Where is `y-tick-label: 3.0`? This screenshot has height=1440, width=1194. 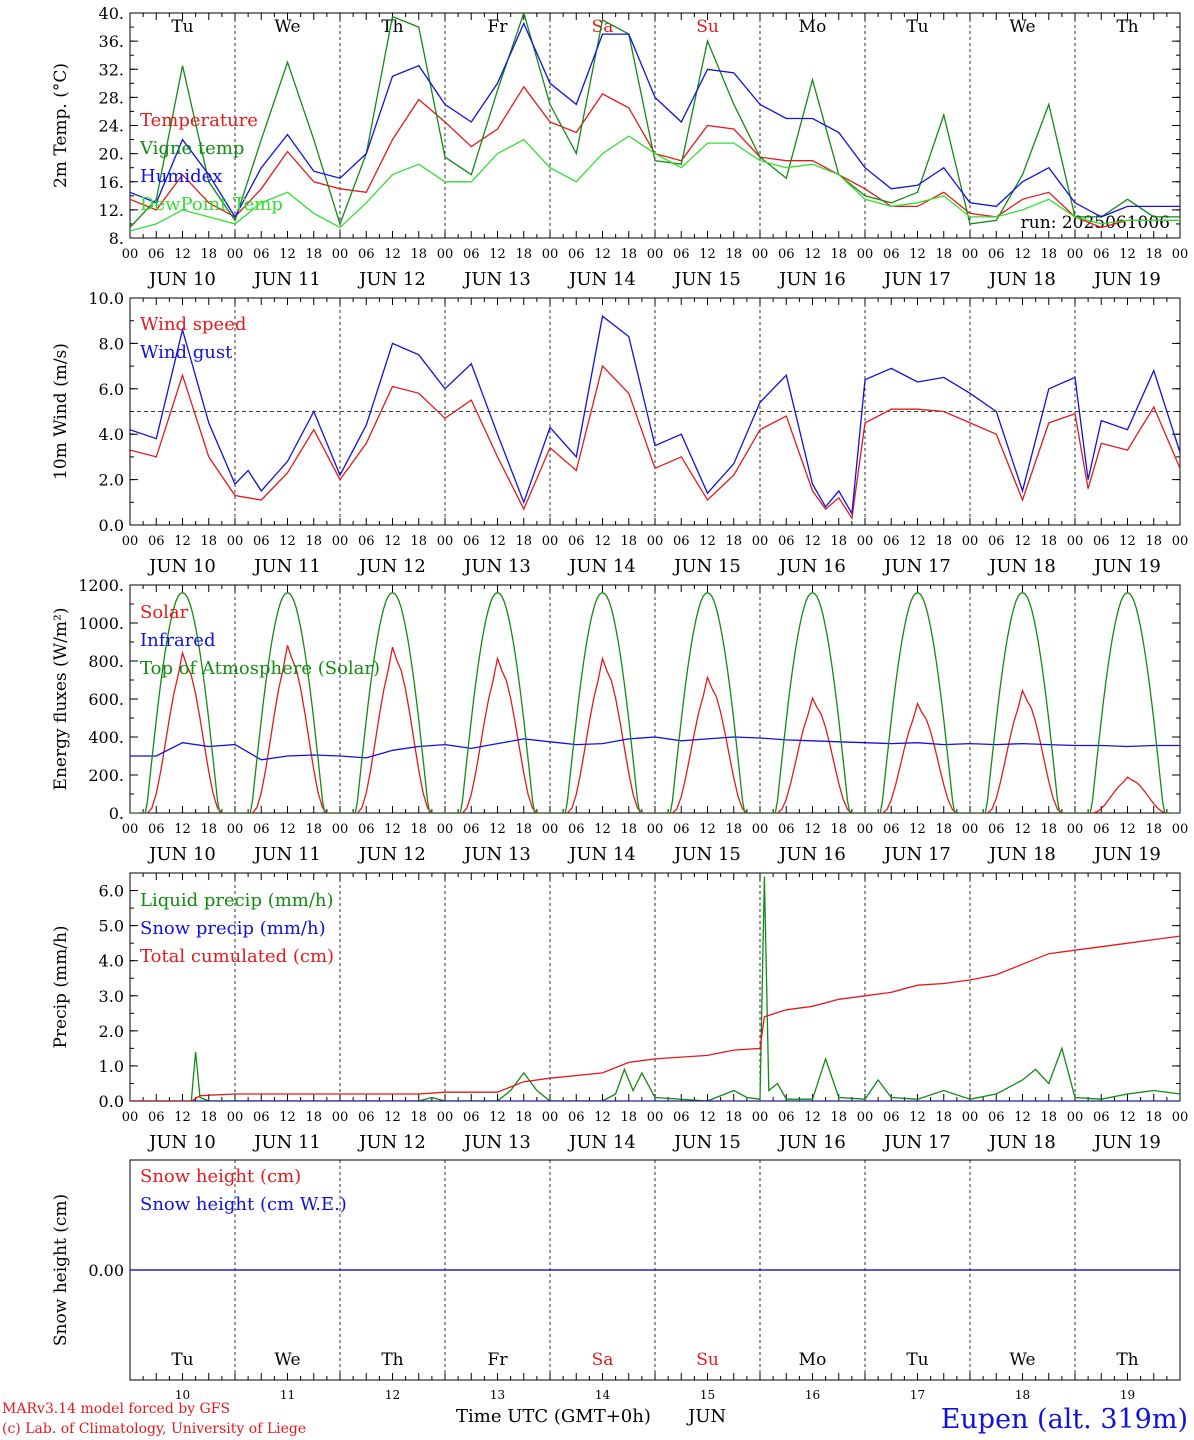
y-tick-label: 3.0 is located at coordinates (111, 996).